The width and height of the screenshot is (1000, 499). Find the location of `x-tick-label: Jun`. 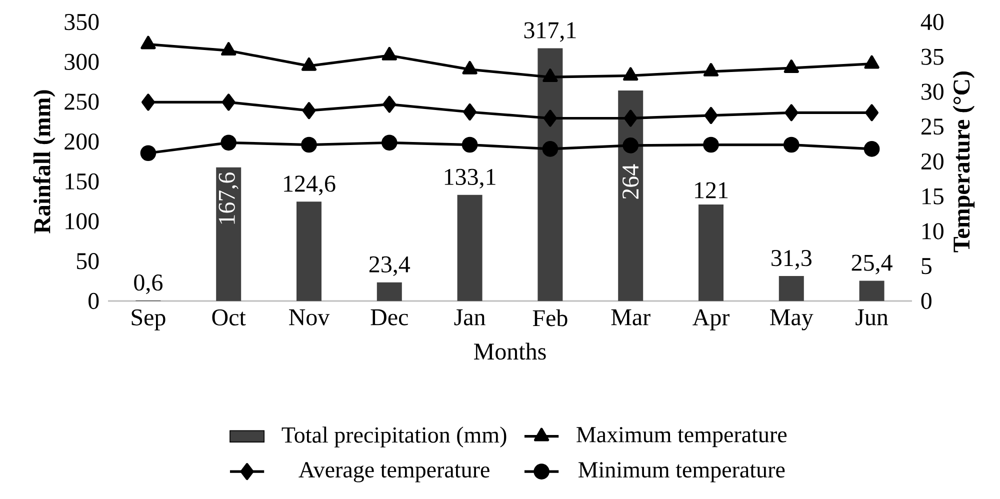

x-tick-label: Jun is located at coordinates (872, 317).